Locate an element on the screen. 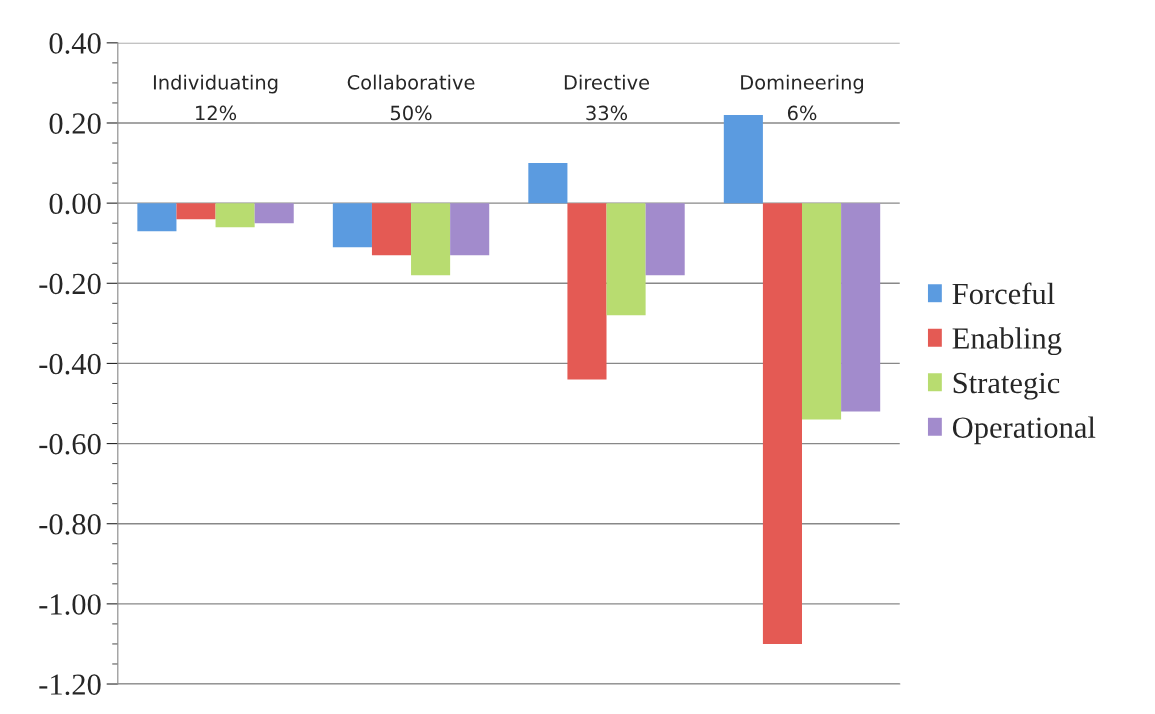 The width and height of the screenshot is (1155, 714). x-tick-label: Directive 33% is located at coordinates (607, 97).